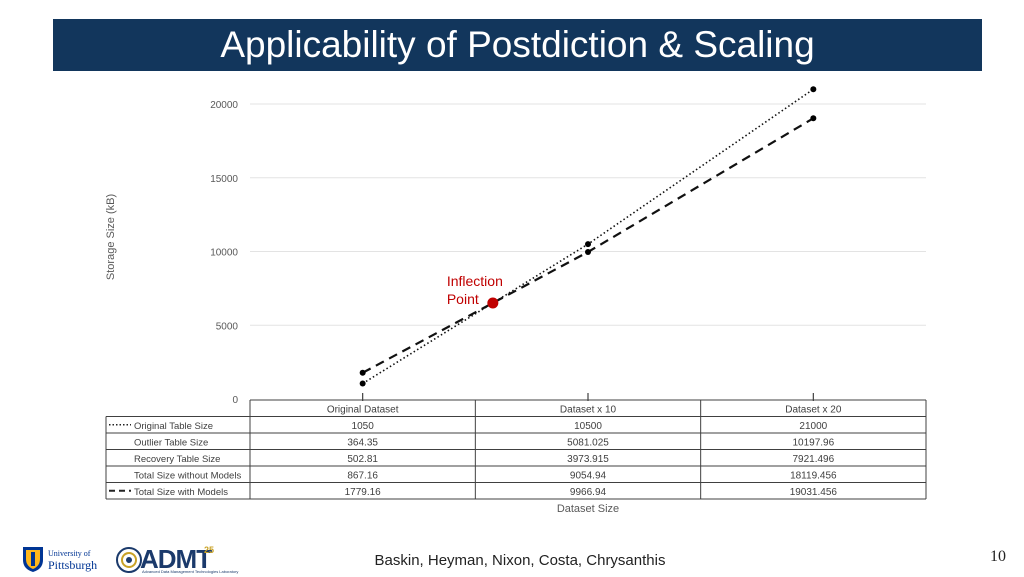 The height and width of the screenshot is (577, 1024). What do you see at coordinates (998, 556) in the screenshot?
I see `page-number: 10` at bounding box center [998, 556].